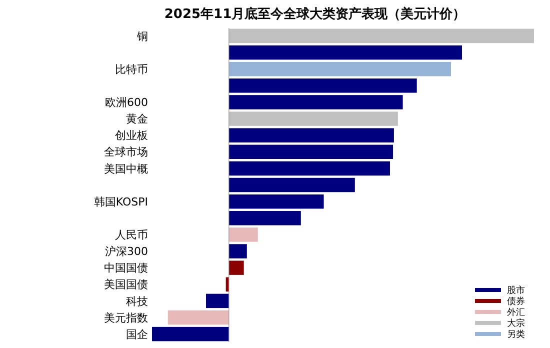 The width and height of the screenshot is (550, 348). I want to click on y-tick-label: 比特币, so click(131, 69).